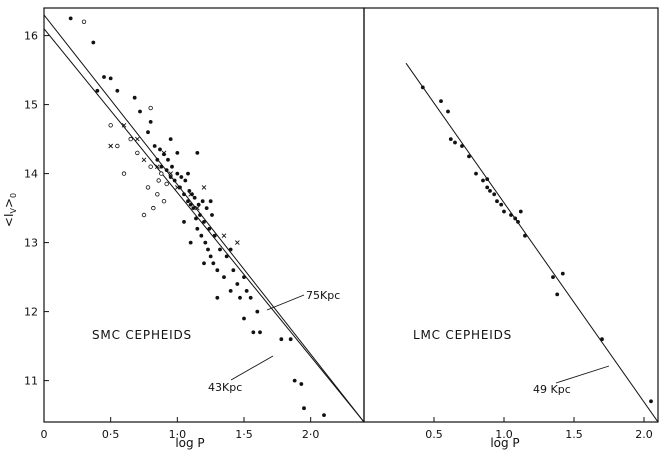 Image resolution: width=667 pixels, height=456 pixels. Describe the element at coordinates (225, 387) in the screenshot. I see `line-label-43kpc: 43Kpc` at that location.